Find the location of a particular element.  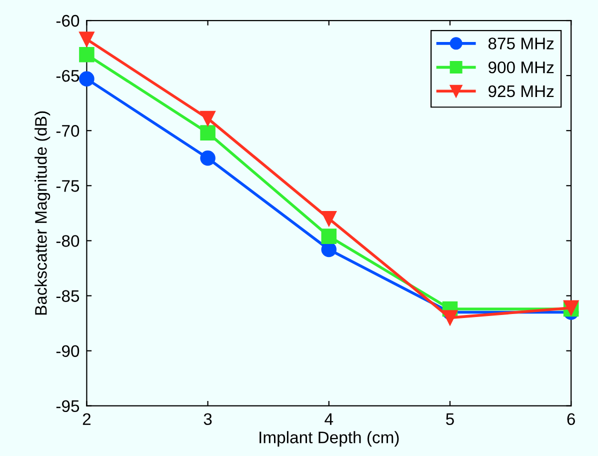

x-tick-label: 5 is located at coordinates (450, 419).